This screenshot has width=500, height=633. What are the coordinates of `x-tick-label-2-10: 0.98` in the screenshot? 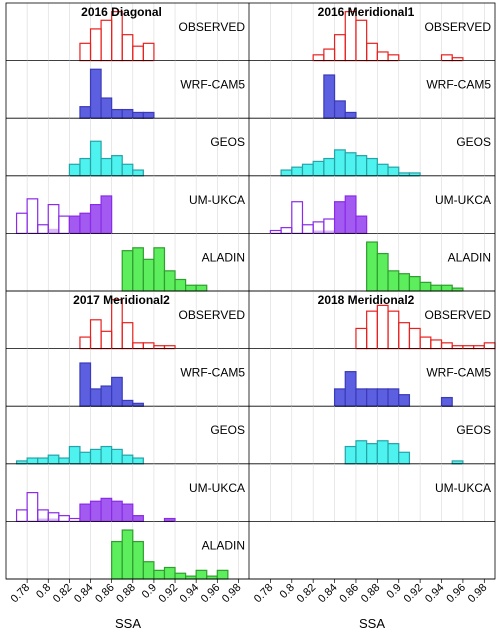 It's located at (232, 594).